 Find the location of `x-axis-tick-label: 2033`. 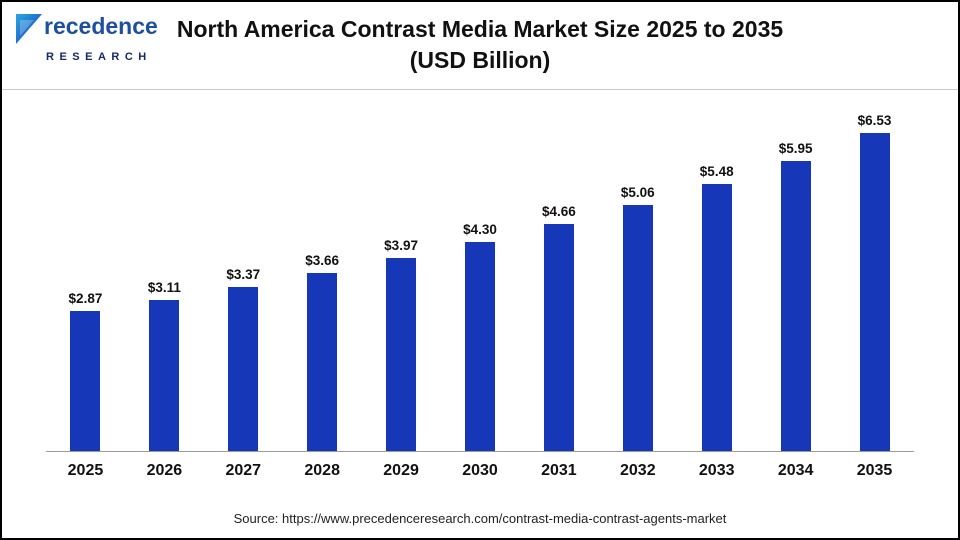

x-axis-tick-label: 2033 is located at coordinates (716, 470).